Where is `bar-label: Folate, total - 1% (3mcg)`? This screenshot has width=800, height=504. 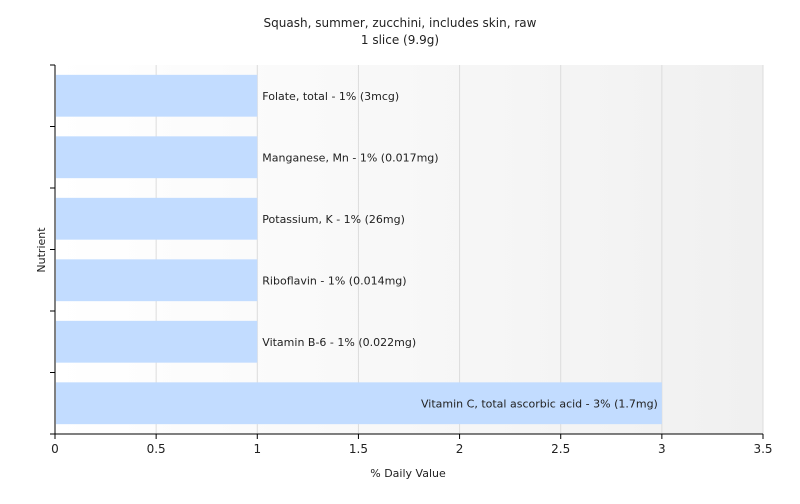
bar-label: Folate, total - 1% (3mcg) is located at coordinates (330, 96).